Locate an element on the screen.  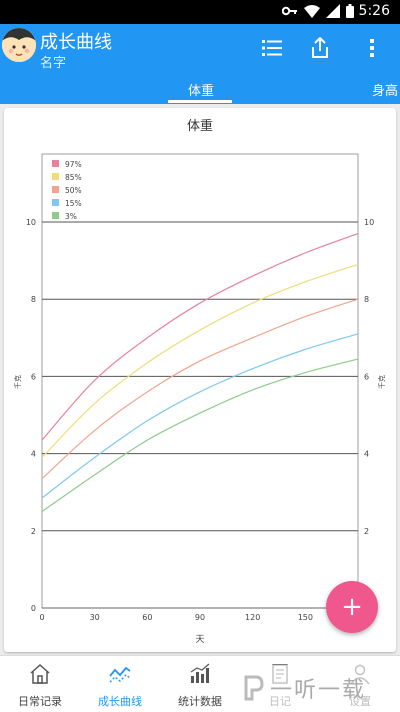
status-time: 5:26 is located at coordinates (374, 11).